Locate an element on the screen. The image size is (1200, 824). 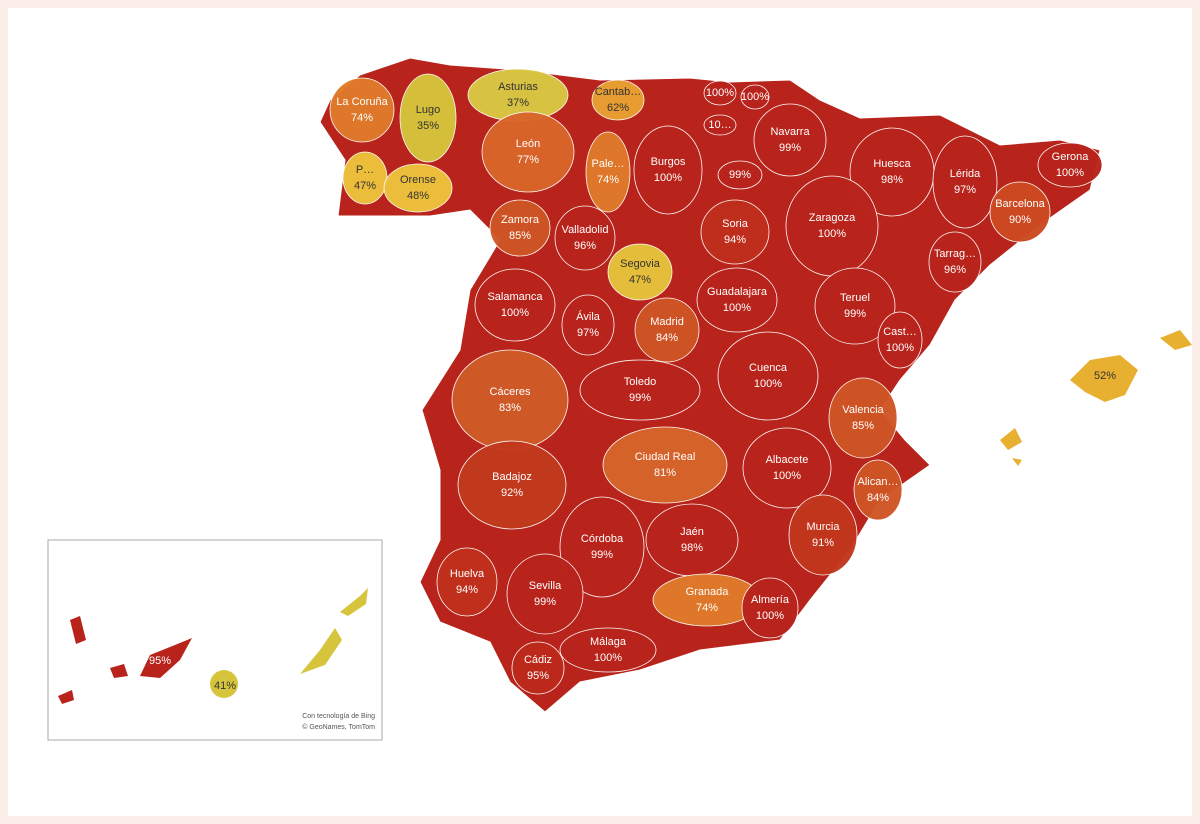
province-name: Navarra is located at coordinates (790, 132).